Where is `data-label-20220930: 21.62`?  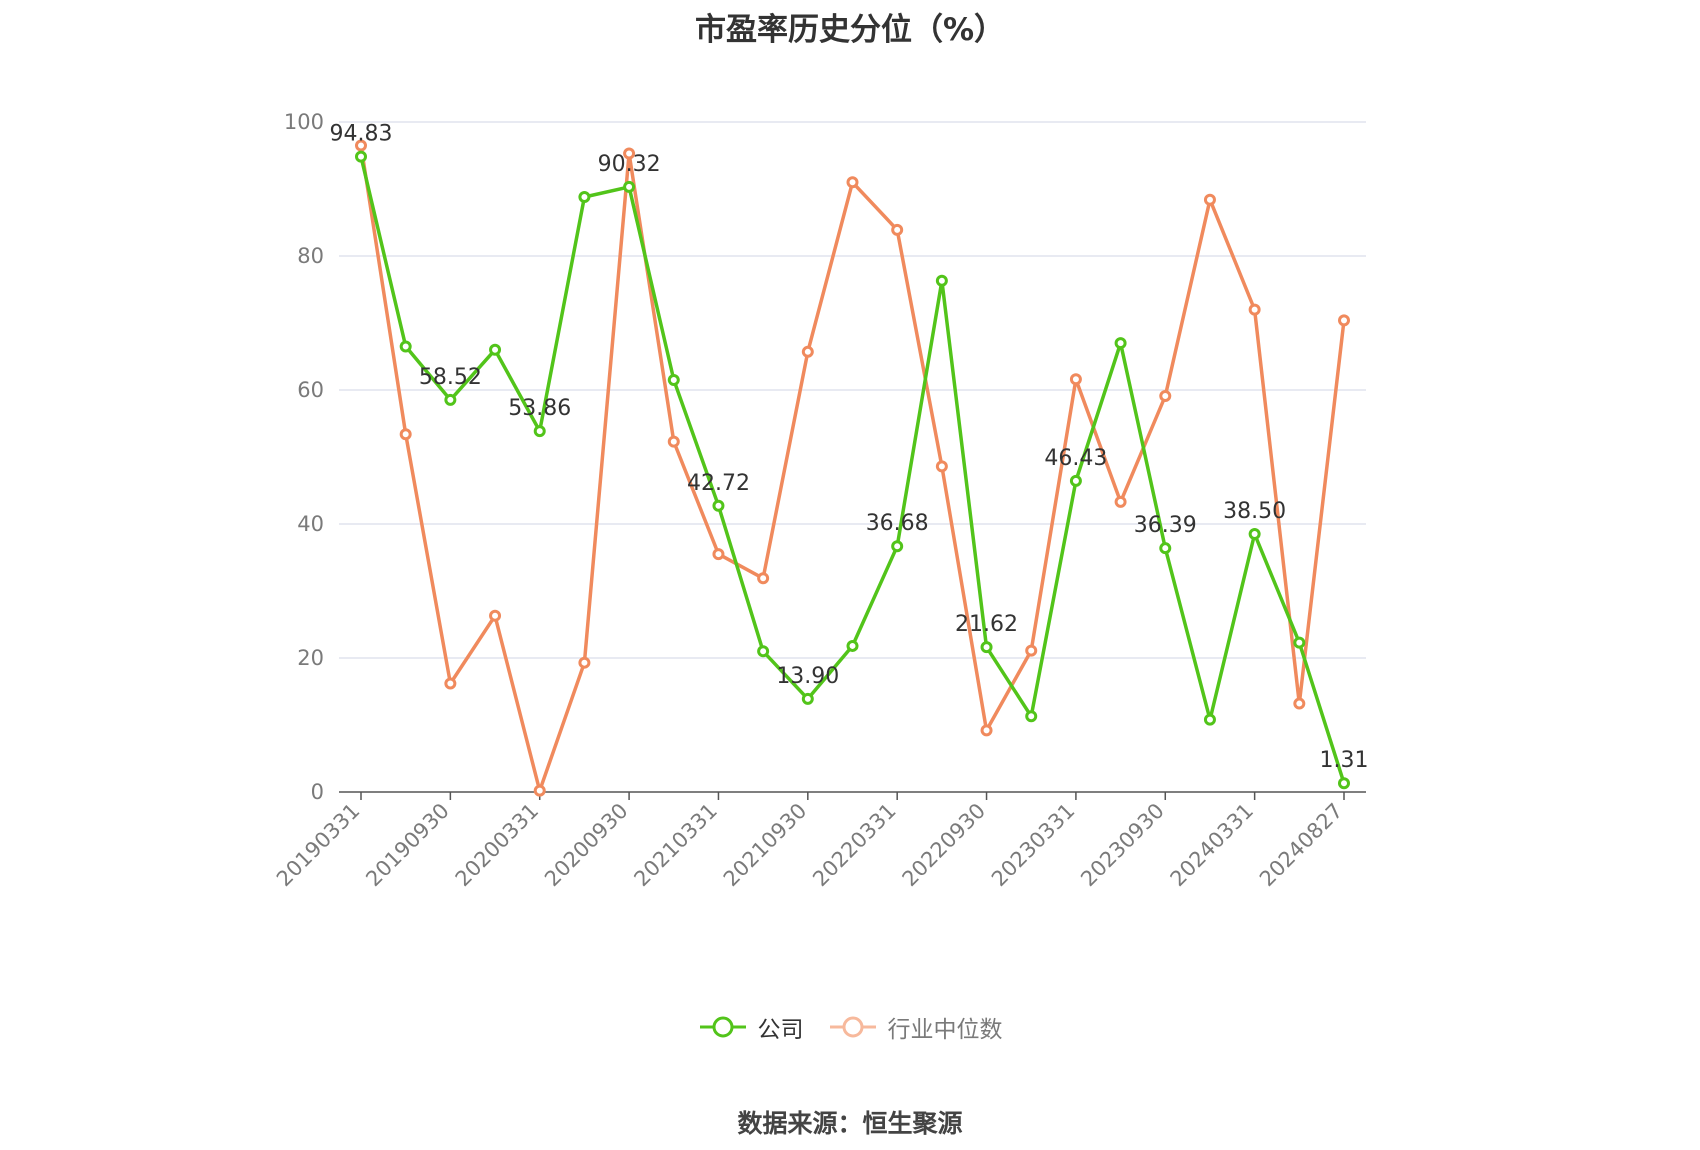 data-label-20220930: 21.62 is located at coordinates (986, 624).